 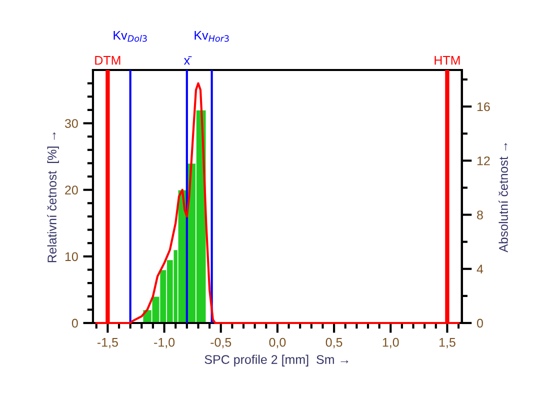 I want to click on y-tick-label: 30, so click(x=71, y=123).